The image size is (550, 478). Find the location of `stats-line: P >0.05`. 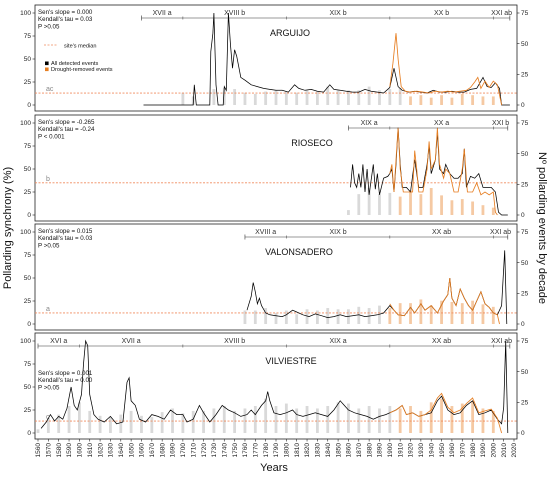

stats-line: P >0.05 is located at coordinates (49, 387).